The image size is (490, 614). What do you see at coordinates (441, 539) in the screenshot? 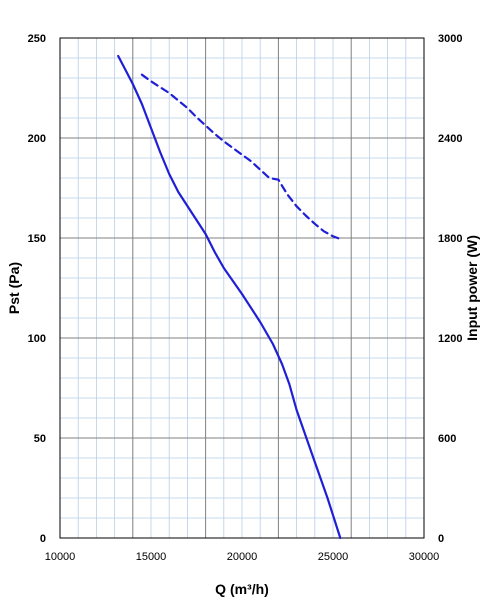
I see `y2-tick-label: 0` at bounding box center [441, 539].